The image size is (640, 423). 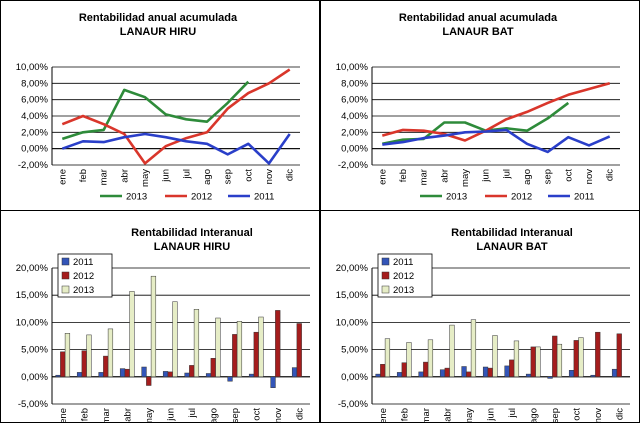 I want to click on series-line-2012, so click(x=176, y=116).